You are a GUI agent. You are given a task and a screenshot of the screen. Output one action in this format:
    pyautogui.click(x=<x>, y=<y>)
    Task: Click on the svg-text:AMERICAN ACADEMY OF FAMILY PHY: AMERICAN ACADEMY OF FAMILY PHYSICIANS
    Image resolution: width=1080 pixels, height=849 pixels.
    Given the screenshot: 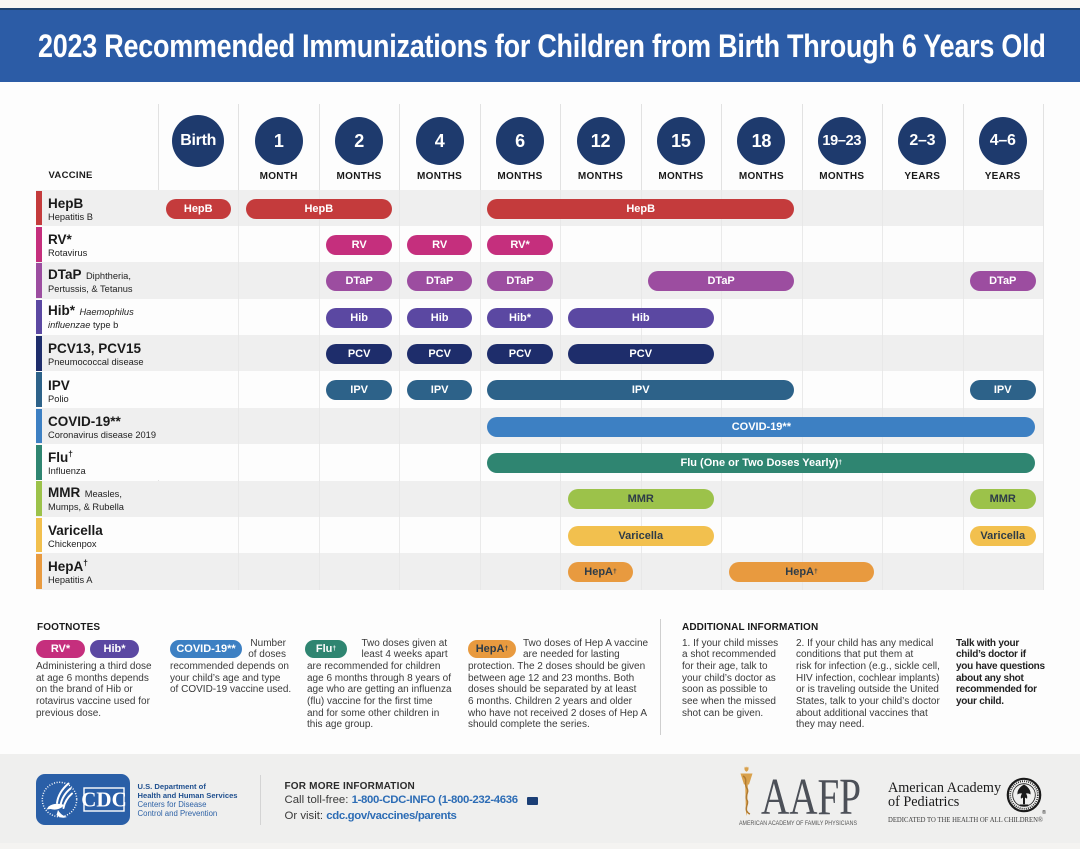 What is the action you would take?
    pyautogui.click(x=798, y=823)
    